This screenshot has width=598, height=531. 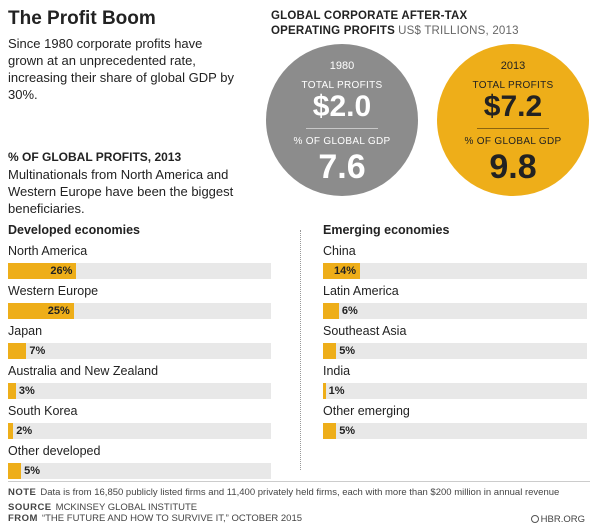 I want to click on bar-label: Other developed, so click(x=54, y=451).